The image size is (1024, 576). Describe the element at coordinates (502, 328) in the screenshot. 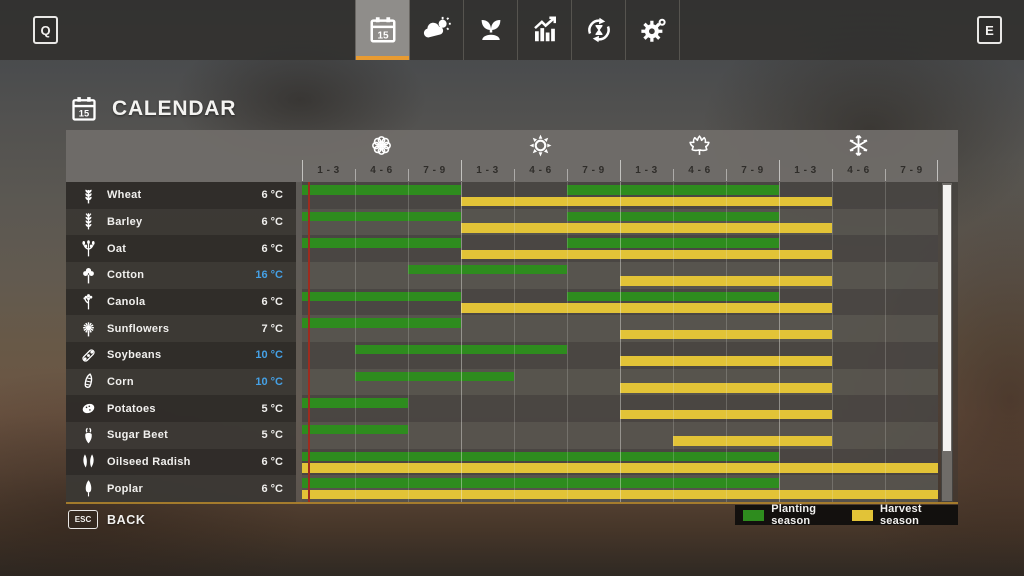

I see `crop-row-sunflowers: Sunflowers 7 °C` at that location.